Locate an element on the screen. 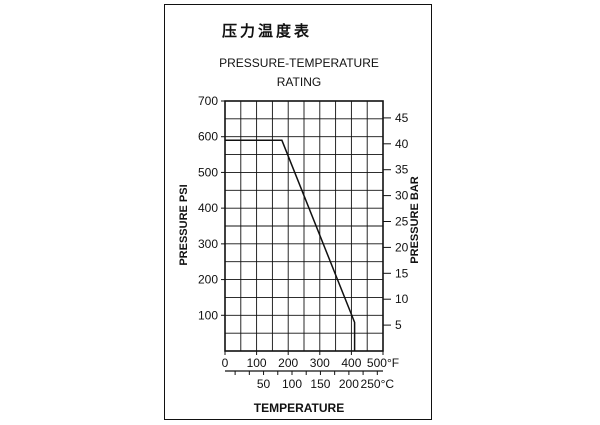  x-f-tick-label: 400 is located at coordinates (351, 363).